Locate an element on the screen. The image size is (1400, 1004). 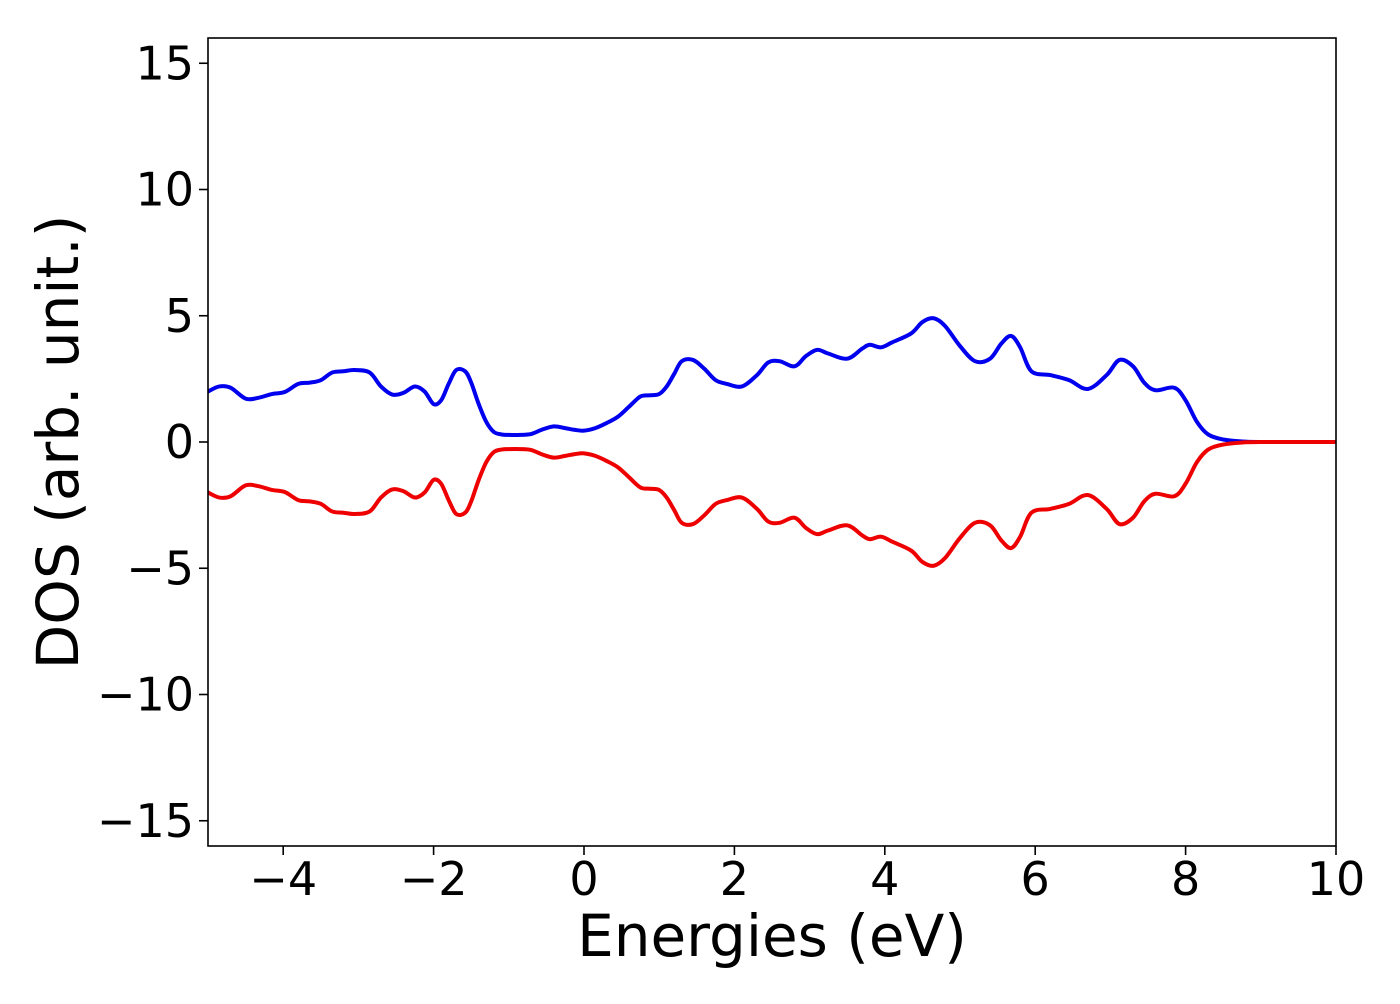
x-tick-label: −2 is located at coordinates (434, 879).